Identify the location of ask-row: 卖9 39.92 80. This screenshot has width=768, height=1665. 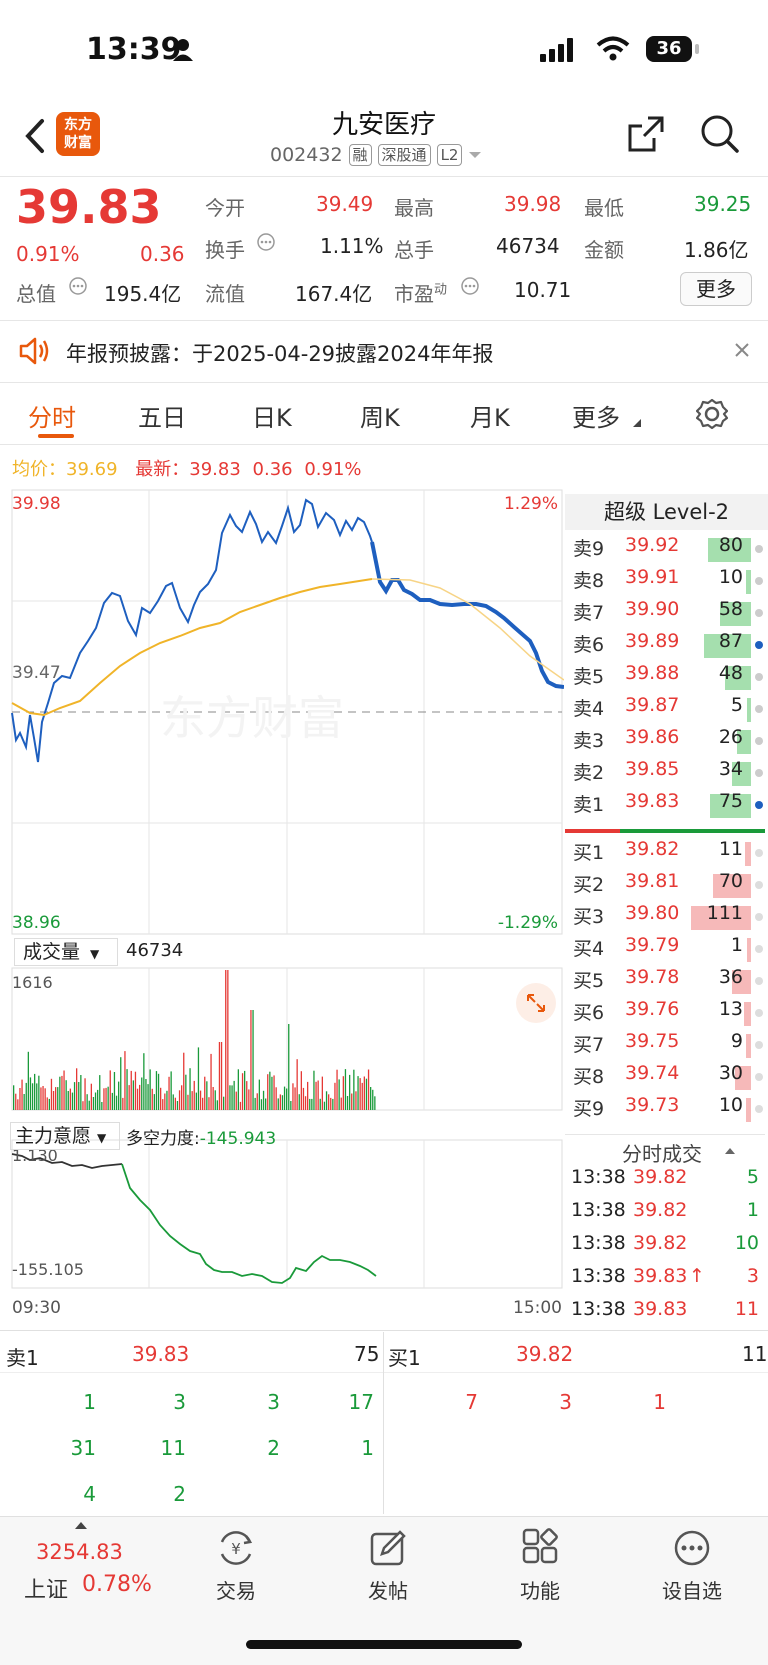
(665, 550).